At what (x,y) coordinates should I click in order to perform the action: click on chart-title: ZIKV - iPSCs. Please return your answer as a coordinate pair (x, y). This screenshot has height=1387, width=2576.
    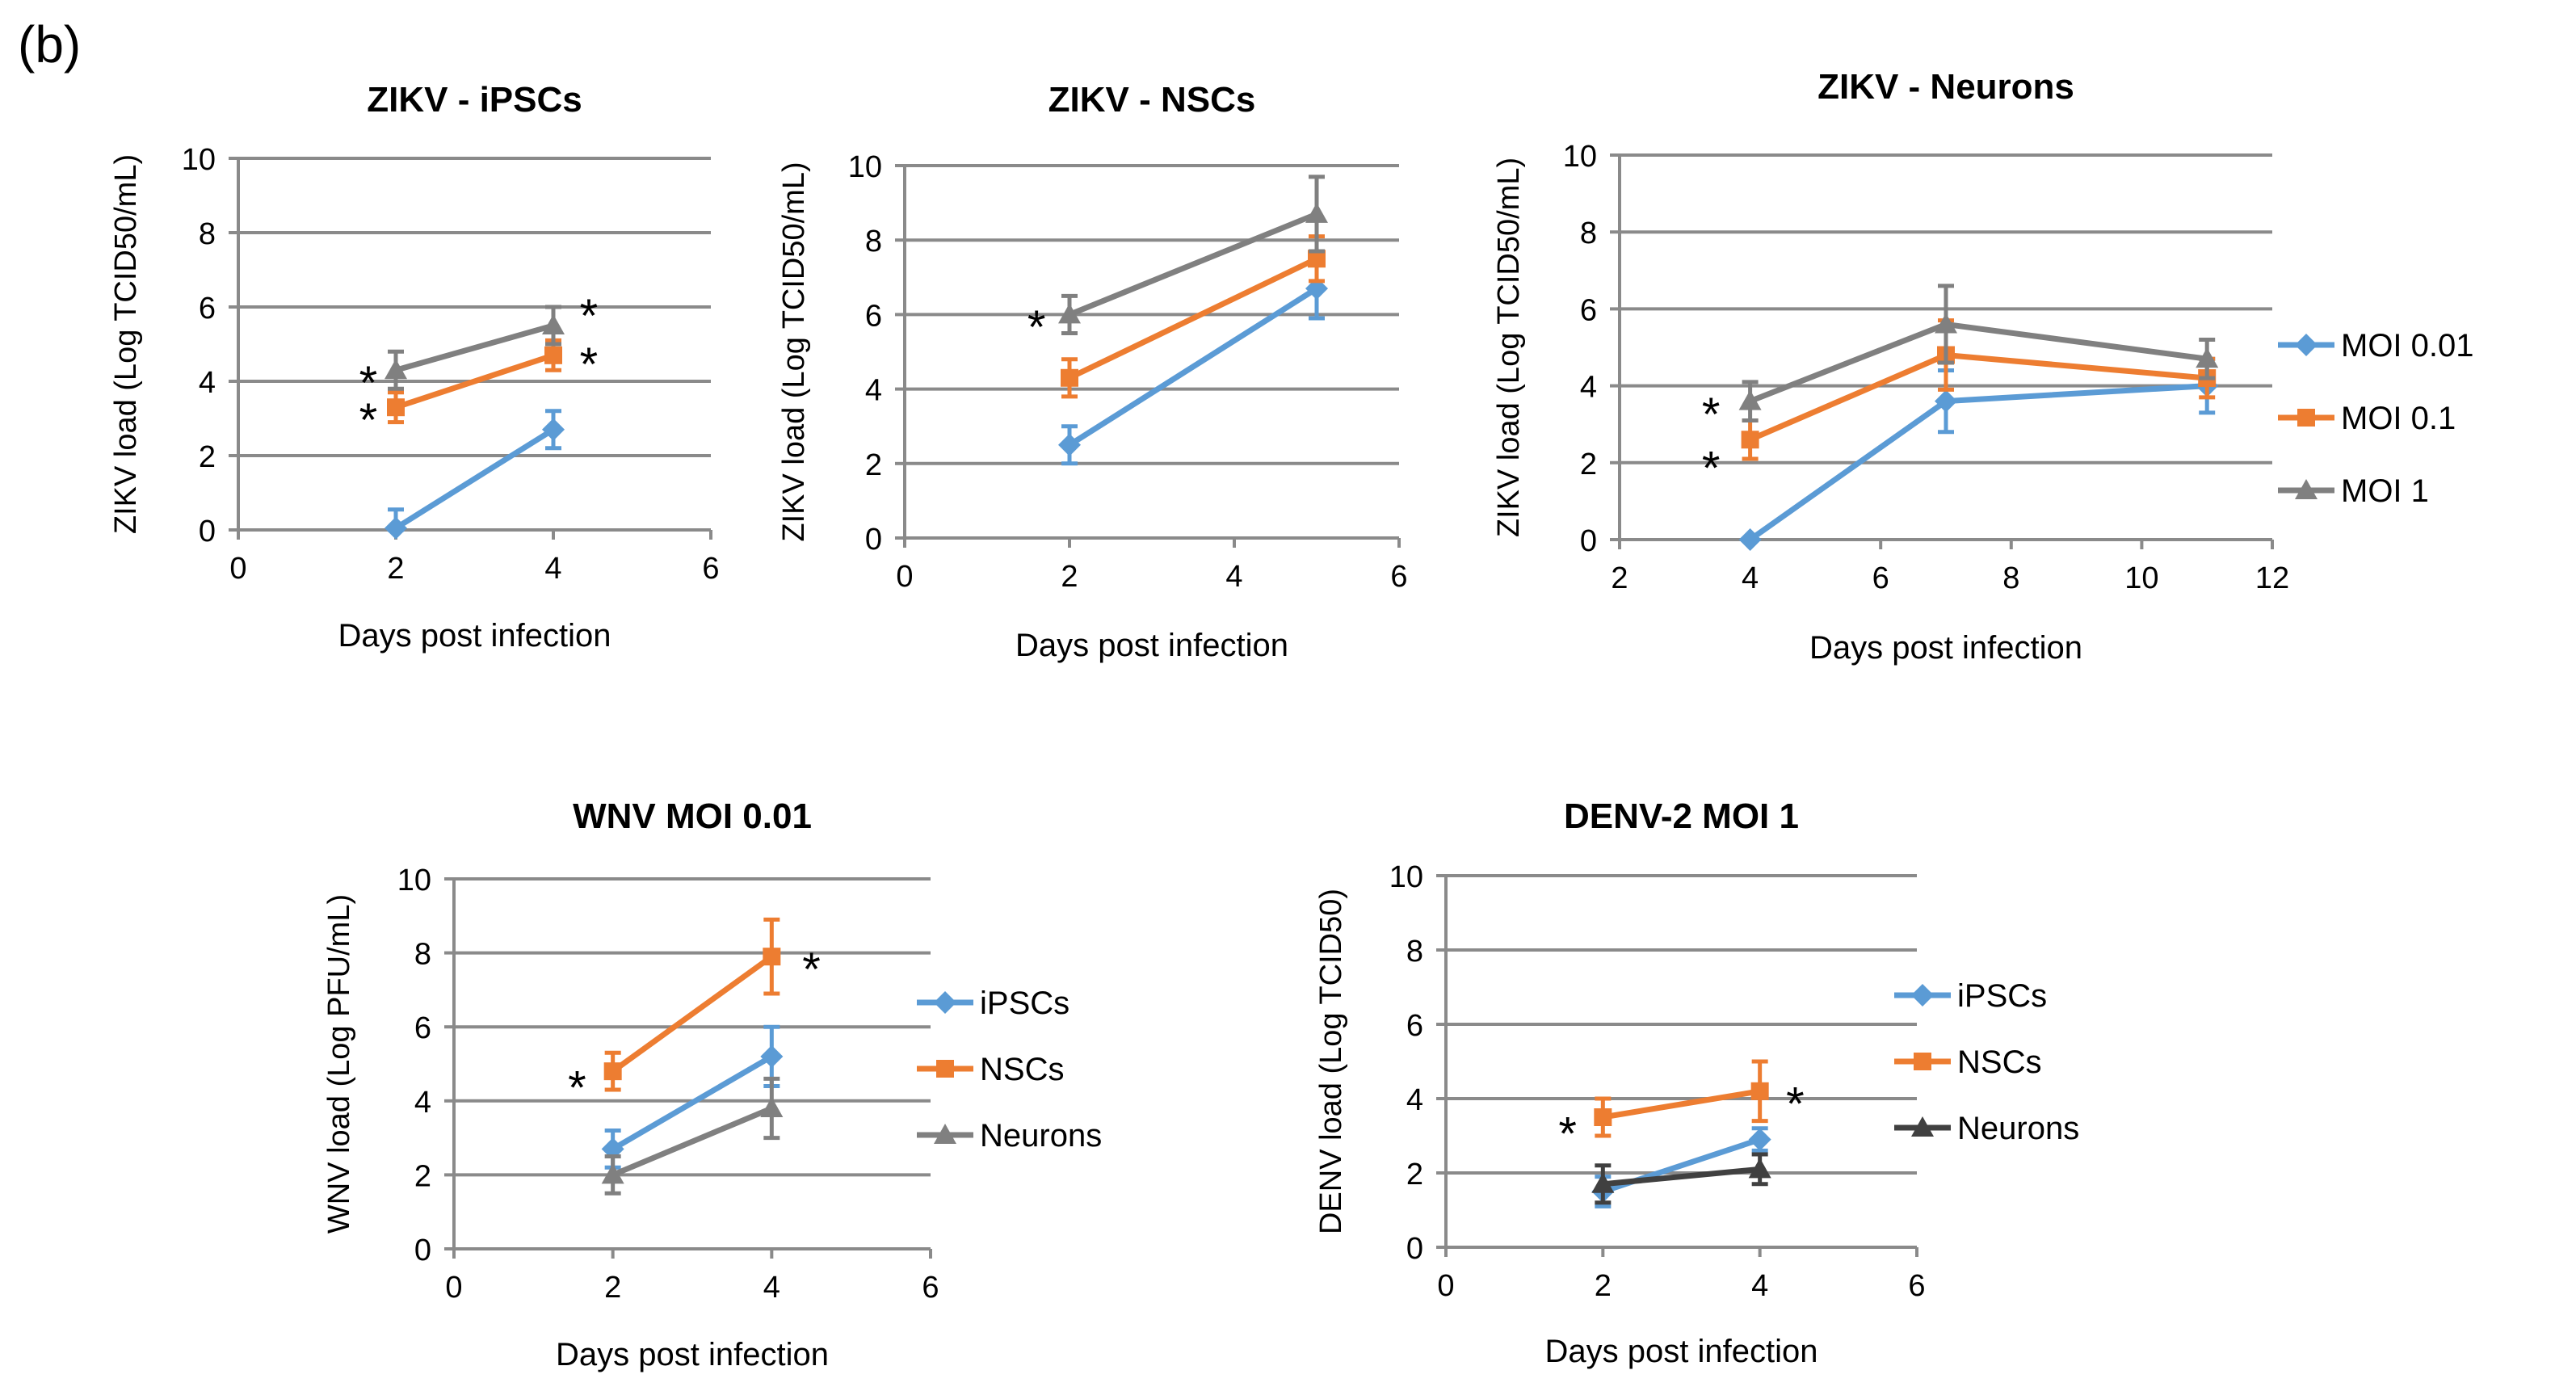
    Looking at the image, I should click on (474, 100).